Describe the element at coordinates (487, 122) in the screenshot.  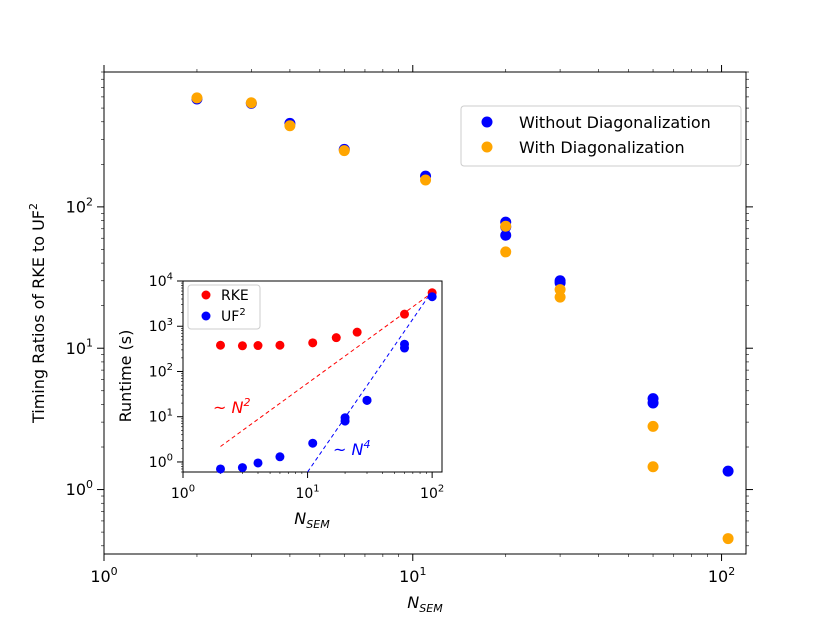
I see `legend-marker-without-diagonalization` at that location.